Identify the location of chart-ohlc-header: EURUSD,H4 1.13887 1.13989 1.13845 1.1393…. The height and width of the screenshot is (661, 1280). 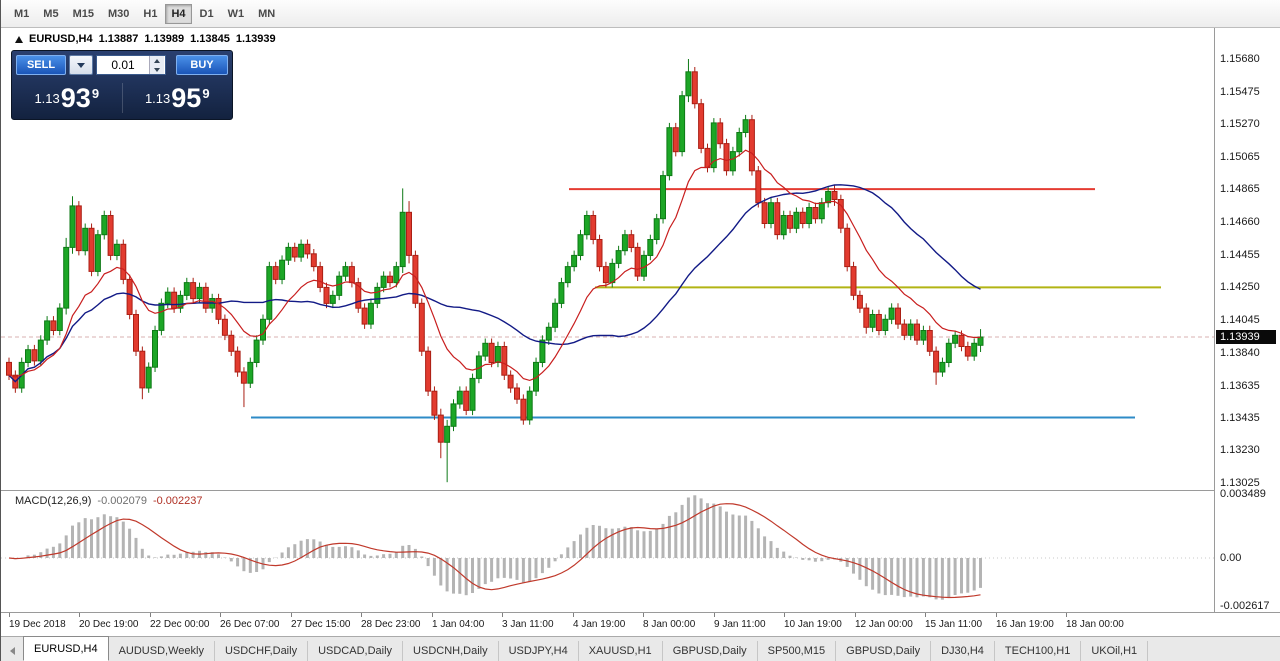
(145, 39).